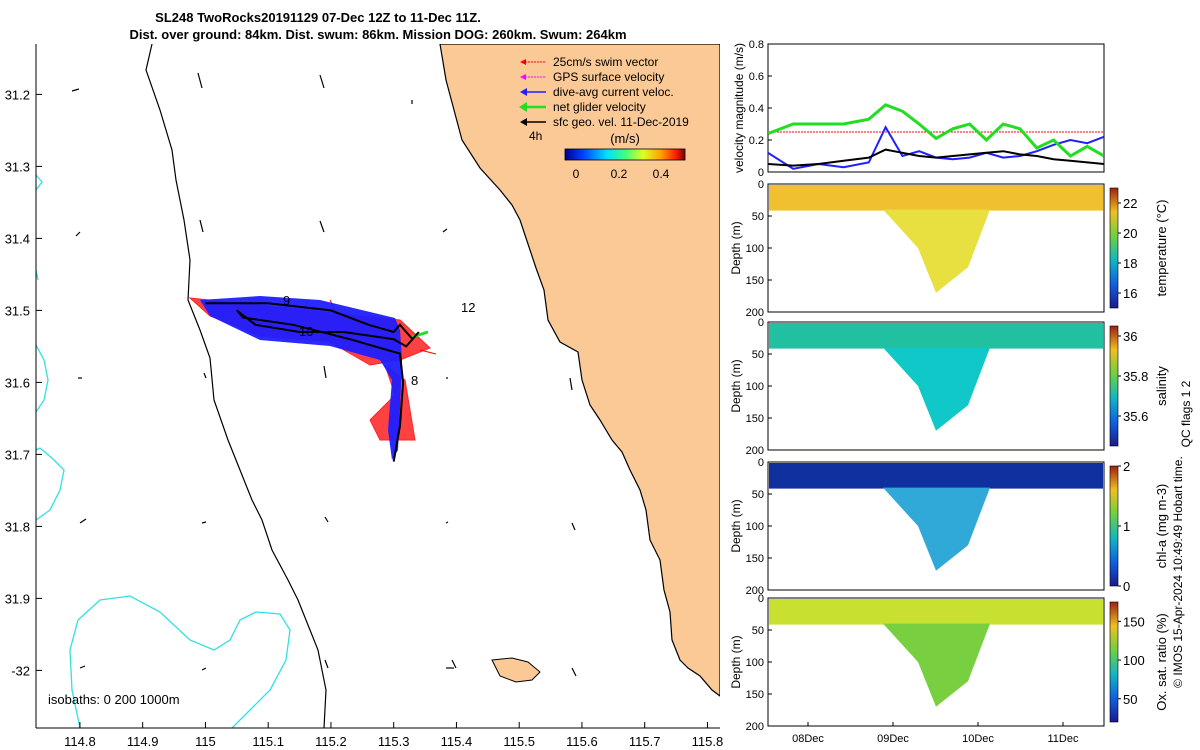 The image size is (1200, 750). What do you see at coordinates (1161, 526) in the screenshot?
I see `section-colorbar-label: chl-a (mg m-3)` at bounding box center [1161, 526].